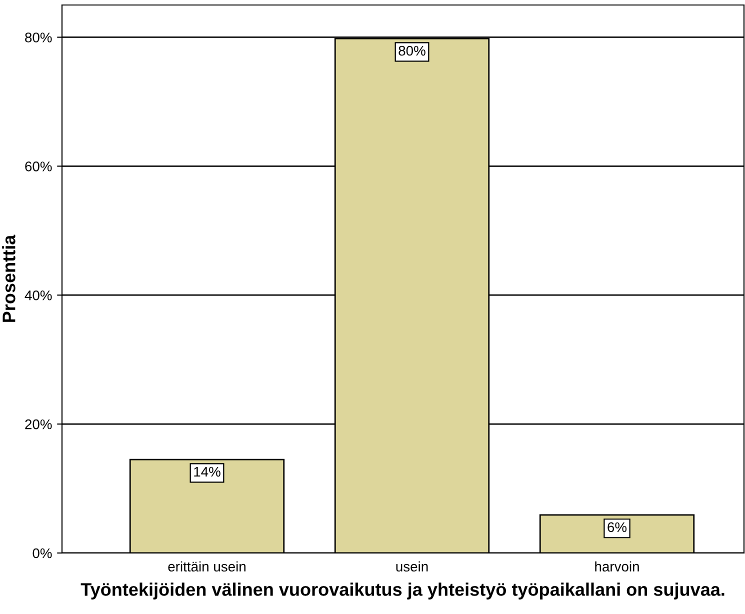 This screenshot has width=745, height=614. What do you see at coordinates (412, 51) in the screenshot?
I see `data-label: 80%` at bounding box center [412, 51].